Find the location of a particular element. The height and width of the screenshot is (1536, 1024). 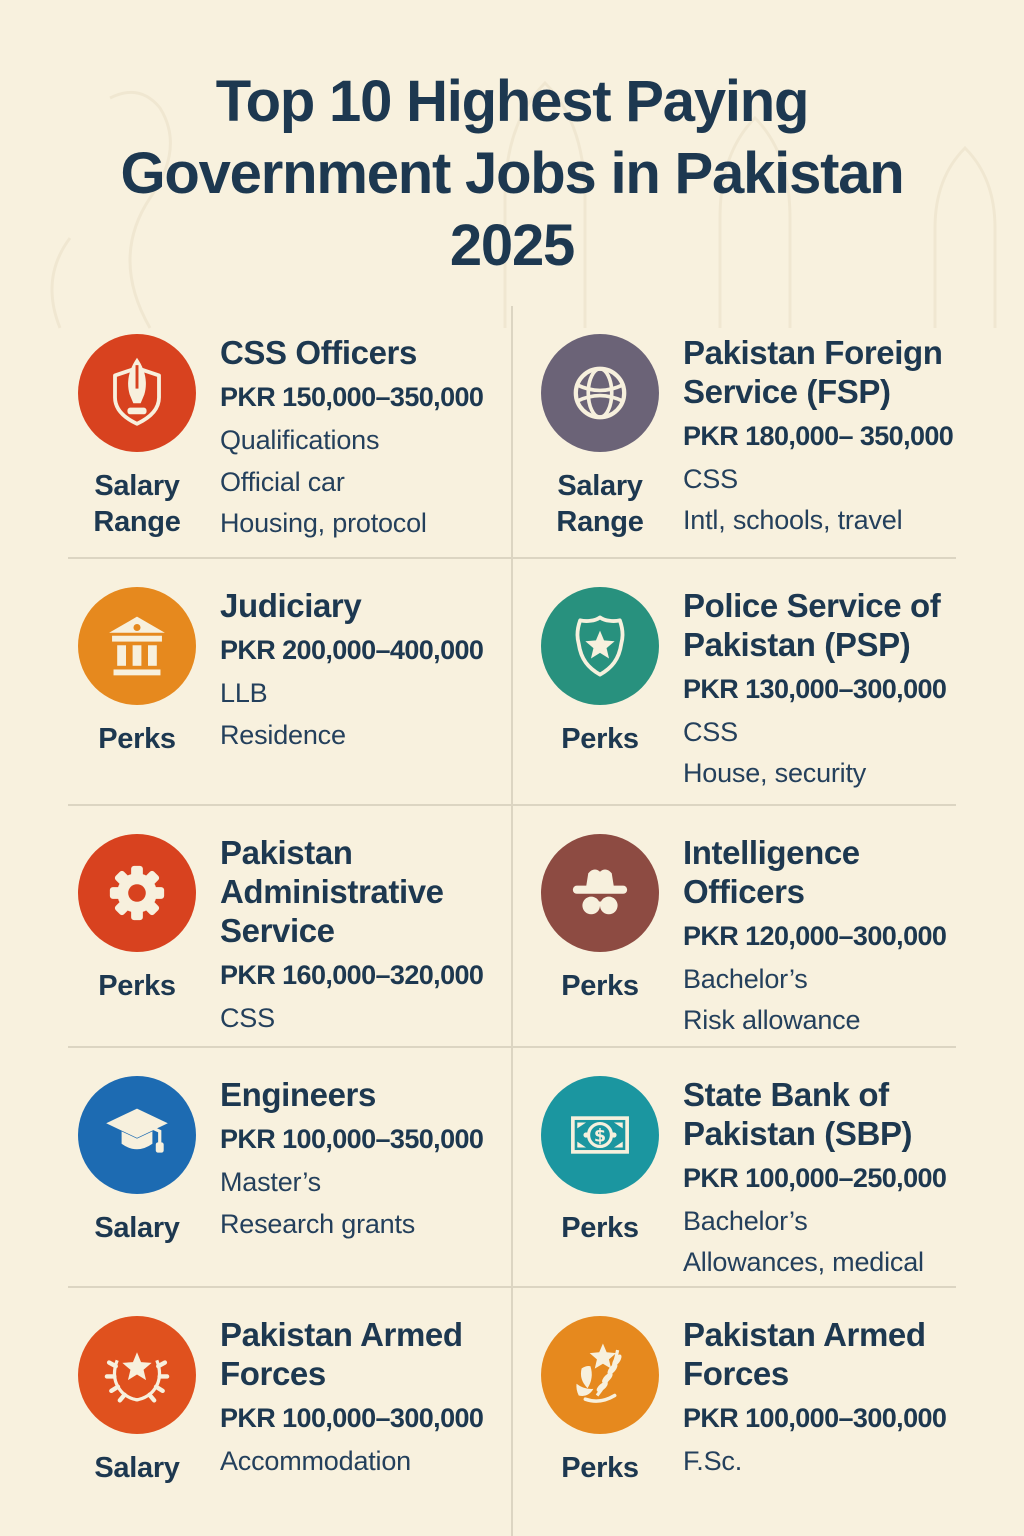

job-detail-line: LLB is located at coordinates (244, 692).